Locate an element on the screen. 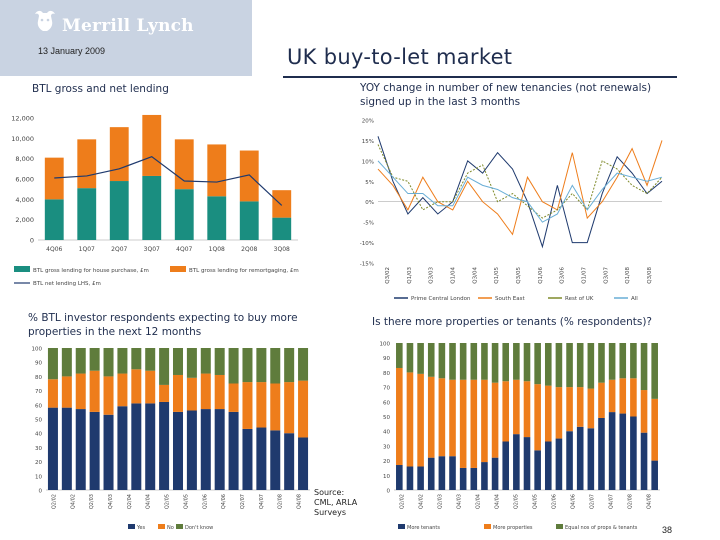 The height and width of the screenshot is (540, 720). x-tick-label: Q3/08 is located at coordinates (650, 275).